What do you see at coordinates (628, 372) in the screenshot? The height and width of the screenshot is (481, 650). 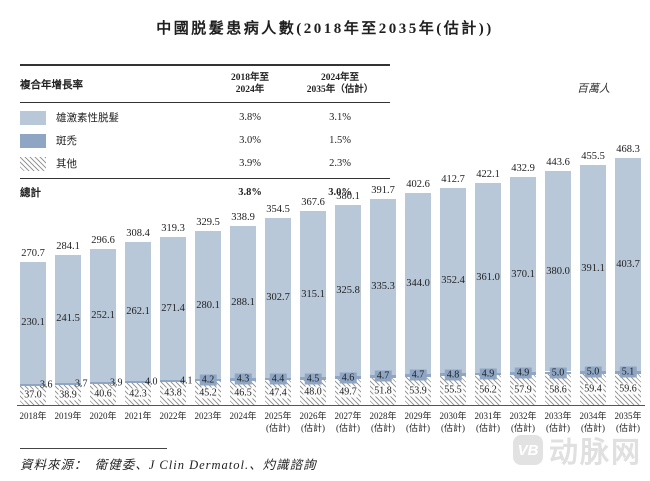 I see `alopecia-areata-value-label: 5.1` at bounding box center [628, 372].